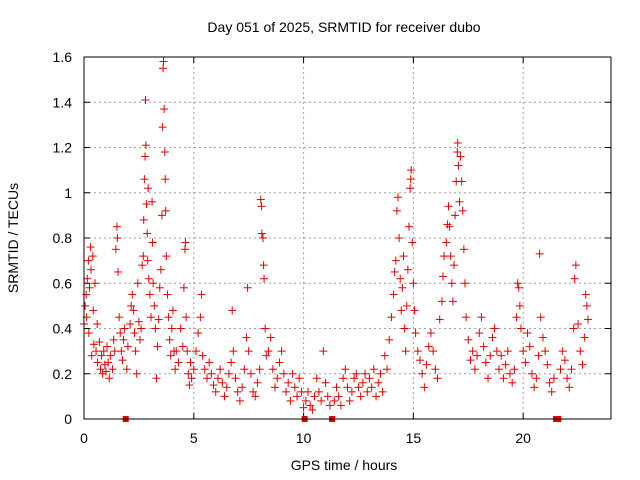 The height and width of the screenshot is (480, 640). What do you see at coordinates (63, 57) in the screenshot?
I see `y-tick-label: 1.6` at bounding box center [63, 57].